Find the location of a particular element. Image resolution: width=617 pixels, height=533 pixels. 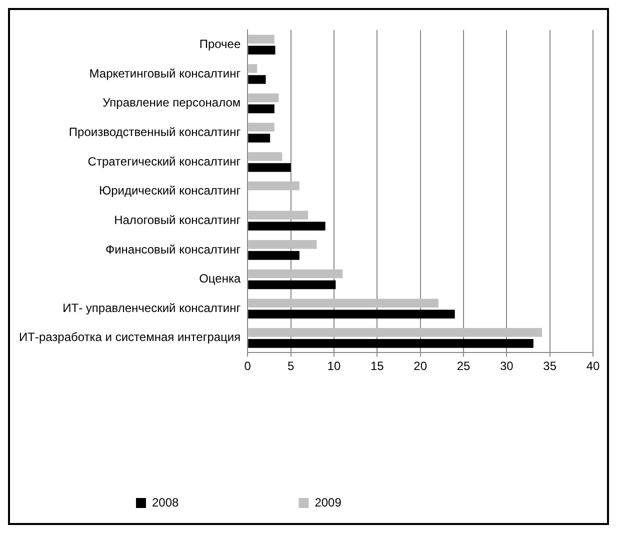

y-tick-label: Производственный консалтинг is located at coordinates (155, 131).